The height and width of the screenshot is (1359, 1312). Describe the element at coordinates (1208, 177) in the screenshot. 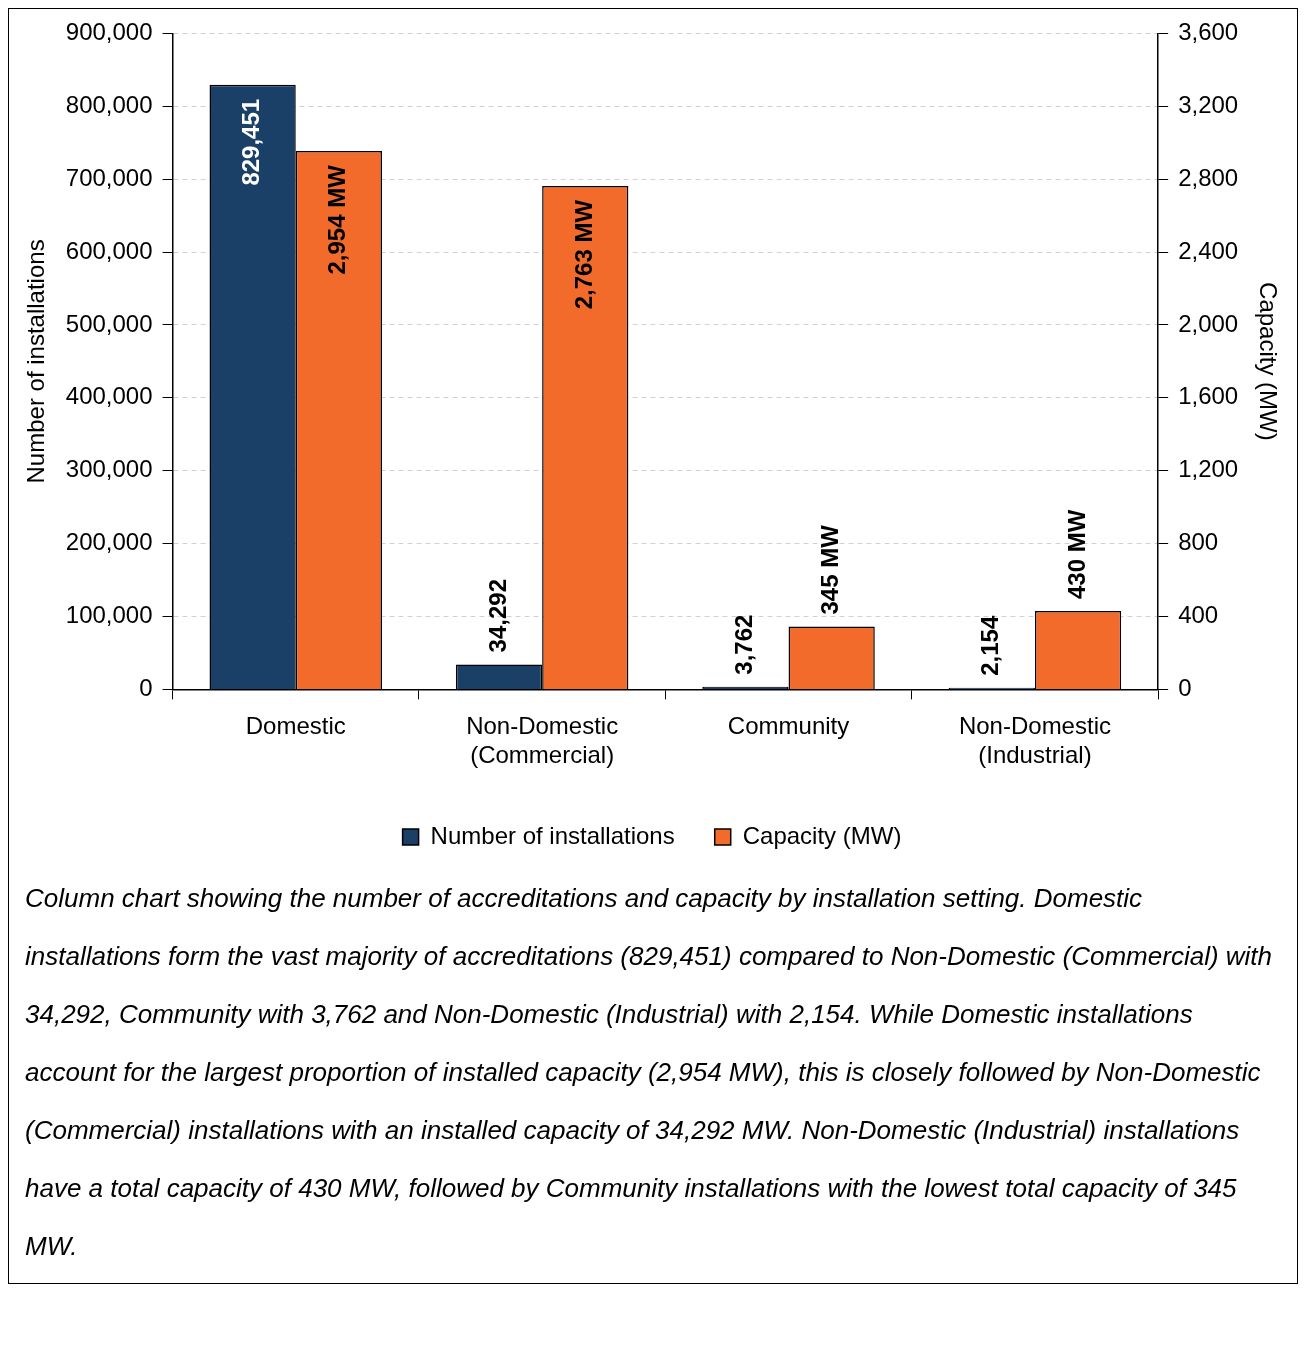

I see `y2-tick-label: 2,800` at that location.